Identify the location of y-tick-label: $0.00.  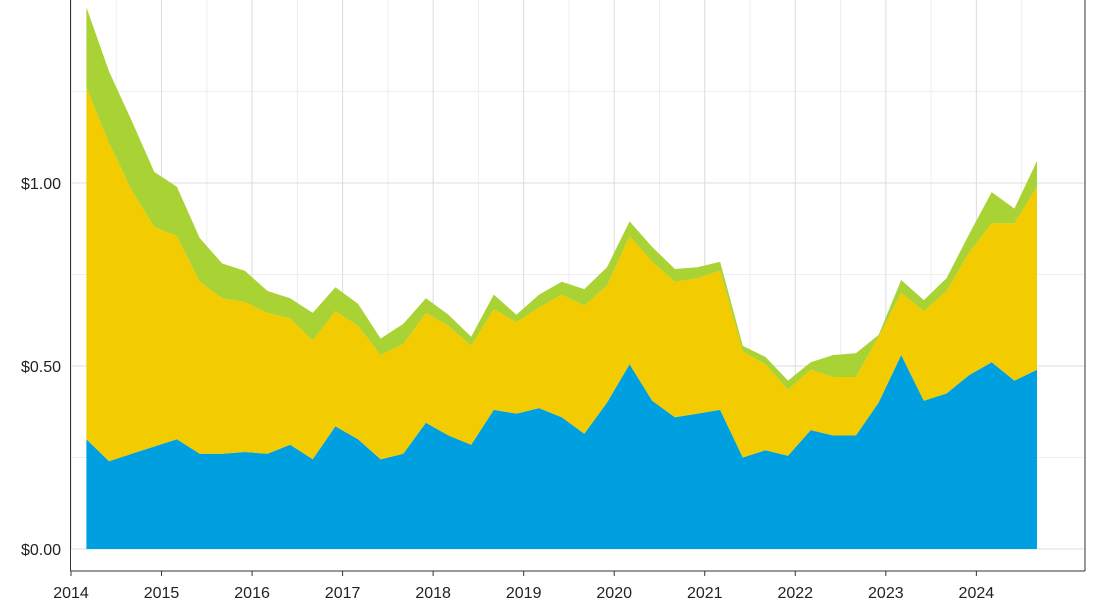
(41, 550).